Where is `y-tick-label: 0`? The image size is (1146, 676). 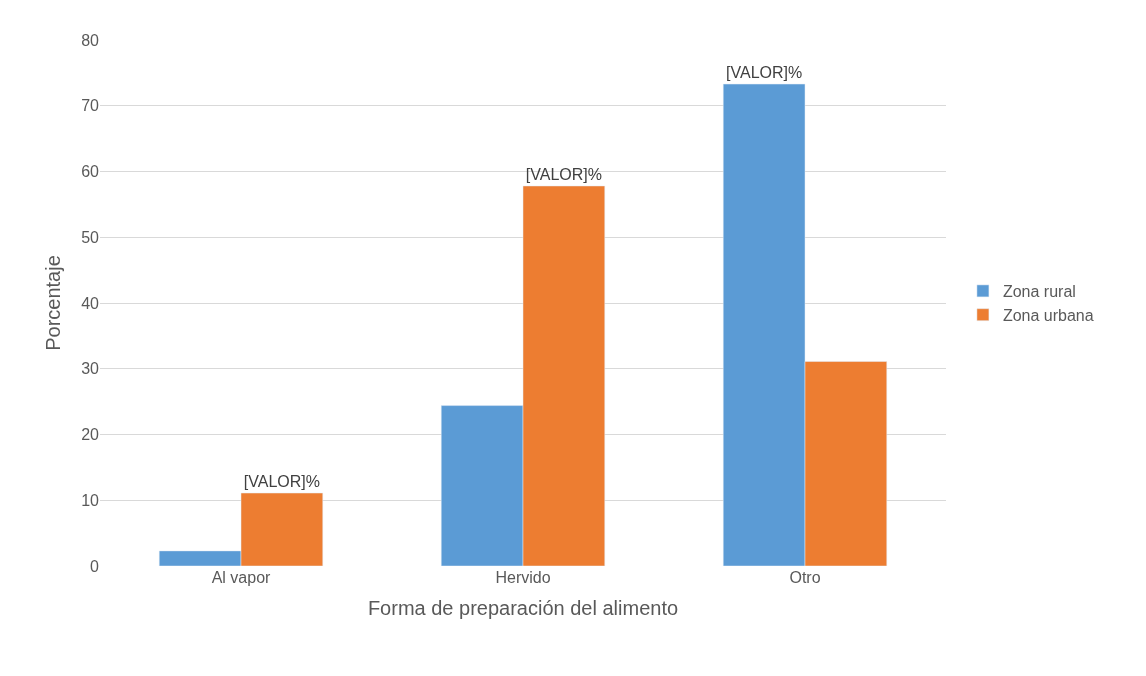
y-tick-label: 0 is located at coordinates (95, 566).